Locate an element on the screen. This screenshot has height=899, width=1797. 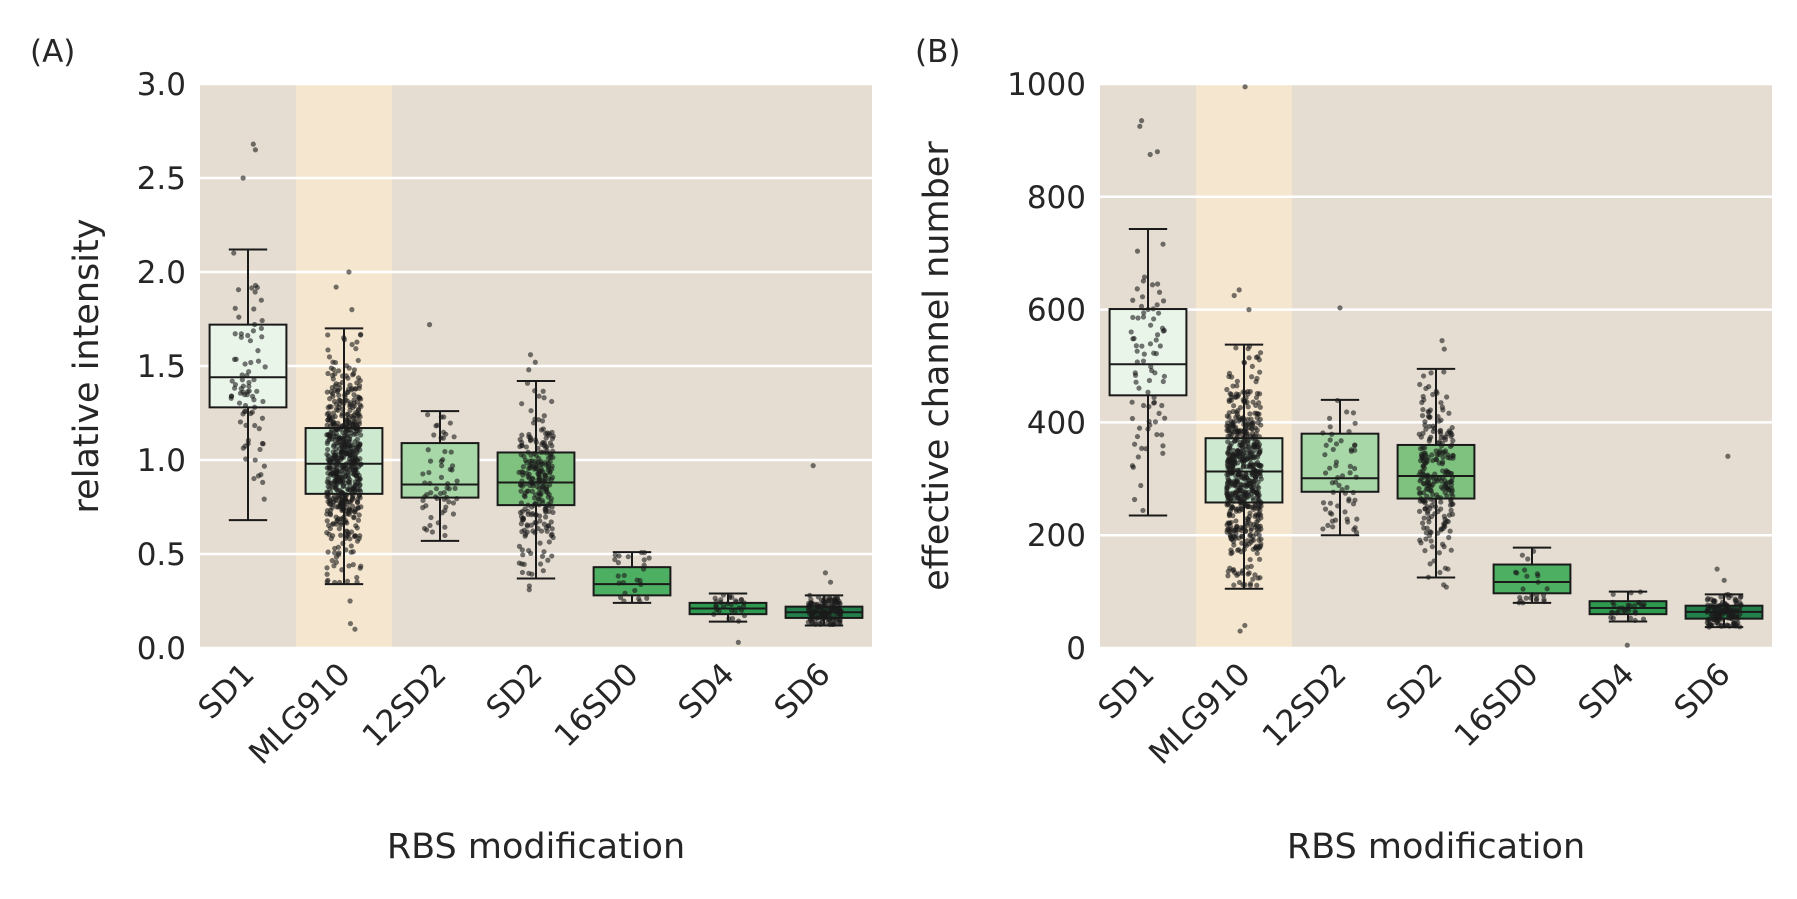
box-sd4 is located at coordinates (1628, 618).